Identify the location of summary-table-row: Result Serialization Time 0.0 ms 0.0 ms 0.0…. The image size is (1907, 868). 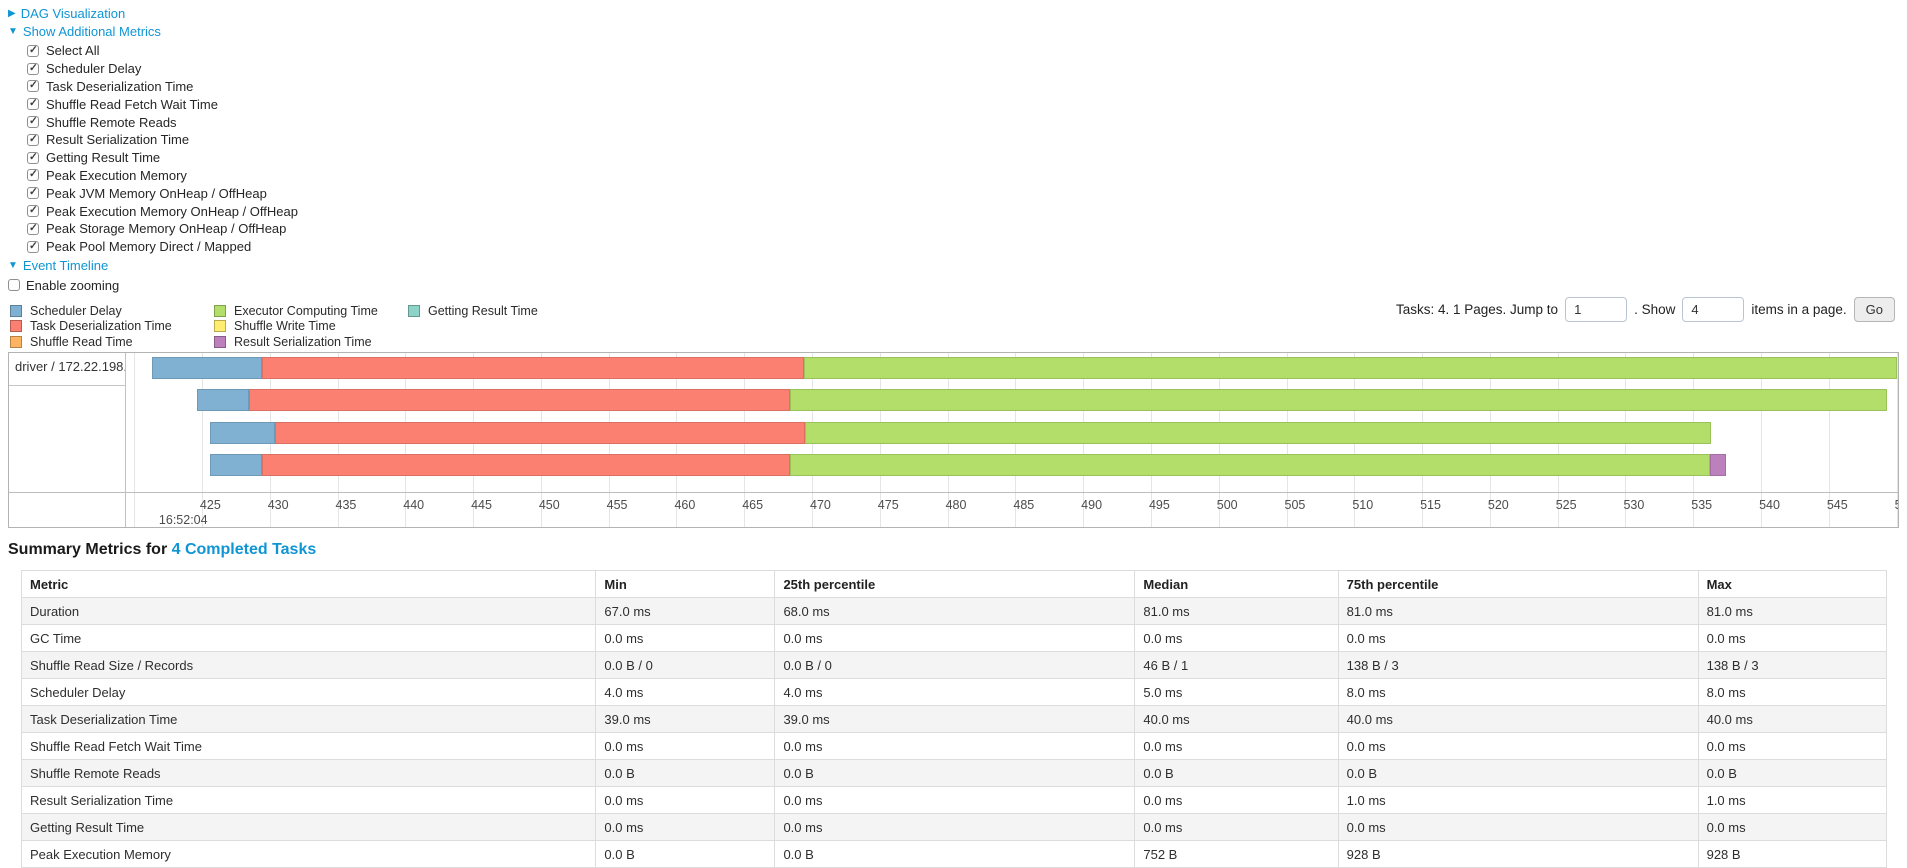
(954, 800).